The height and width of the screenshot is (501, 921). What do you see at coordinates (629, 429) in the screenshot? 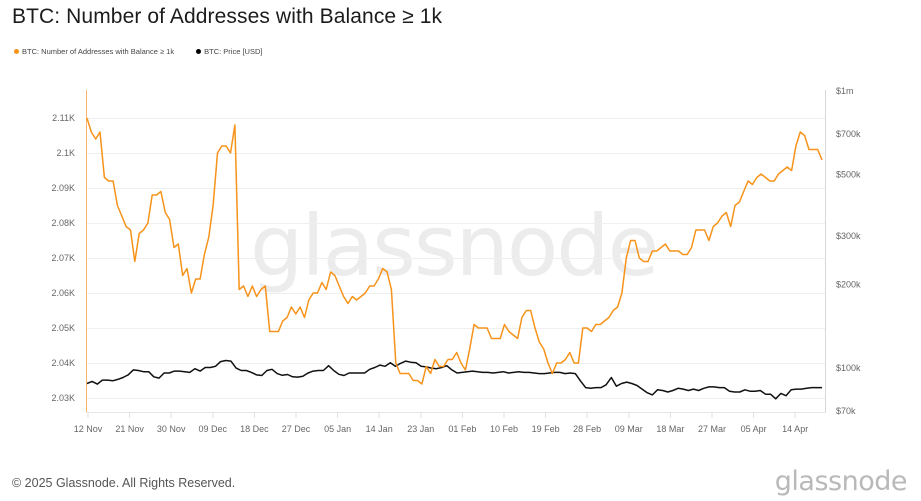
I see `x-tick-label: 09 Mar` at bounding box center [629, 429].